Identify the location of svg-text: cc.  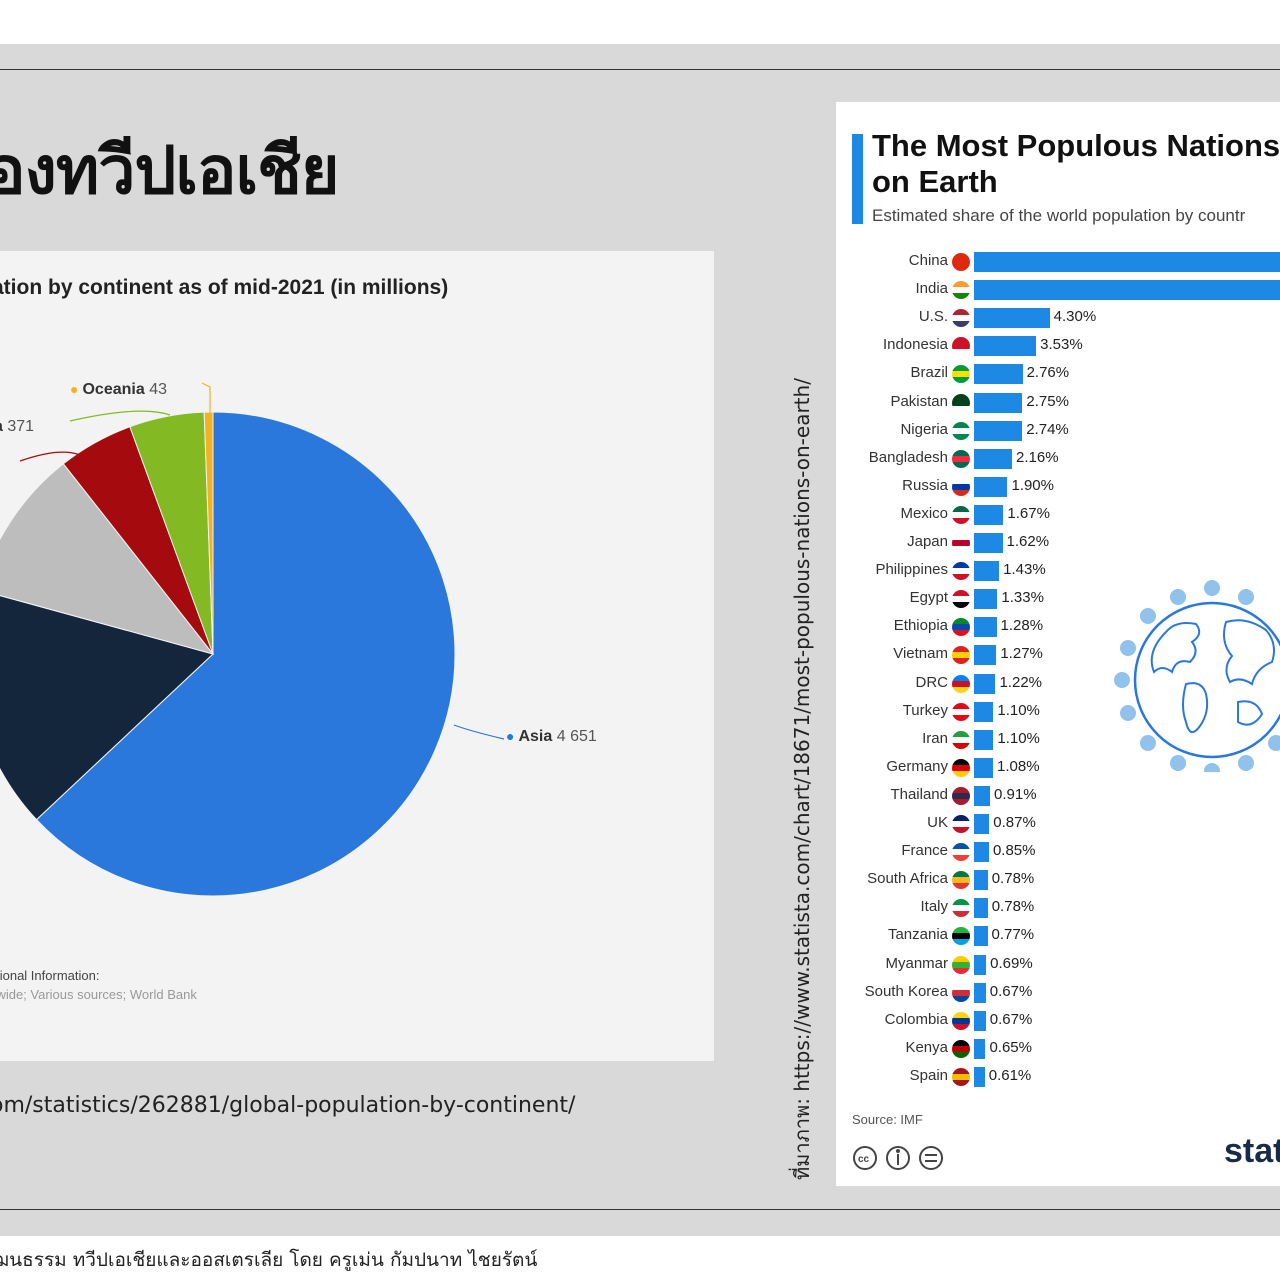
(864, 1159).